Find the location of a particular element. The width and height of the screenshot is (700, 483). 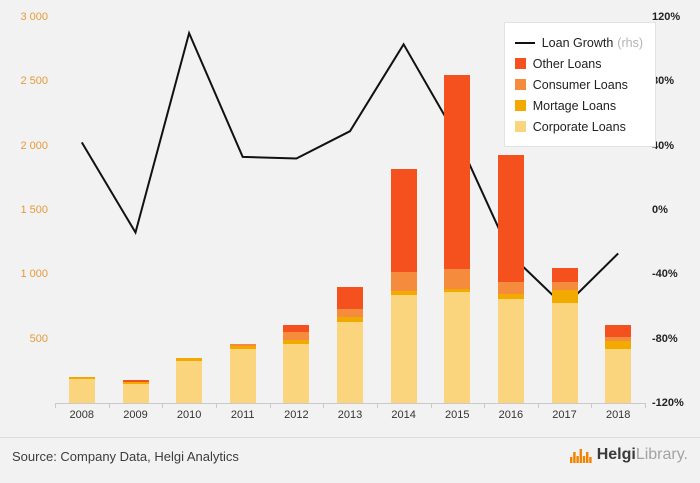

footer-divider is located at coordinates (350, 437).